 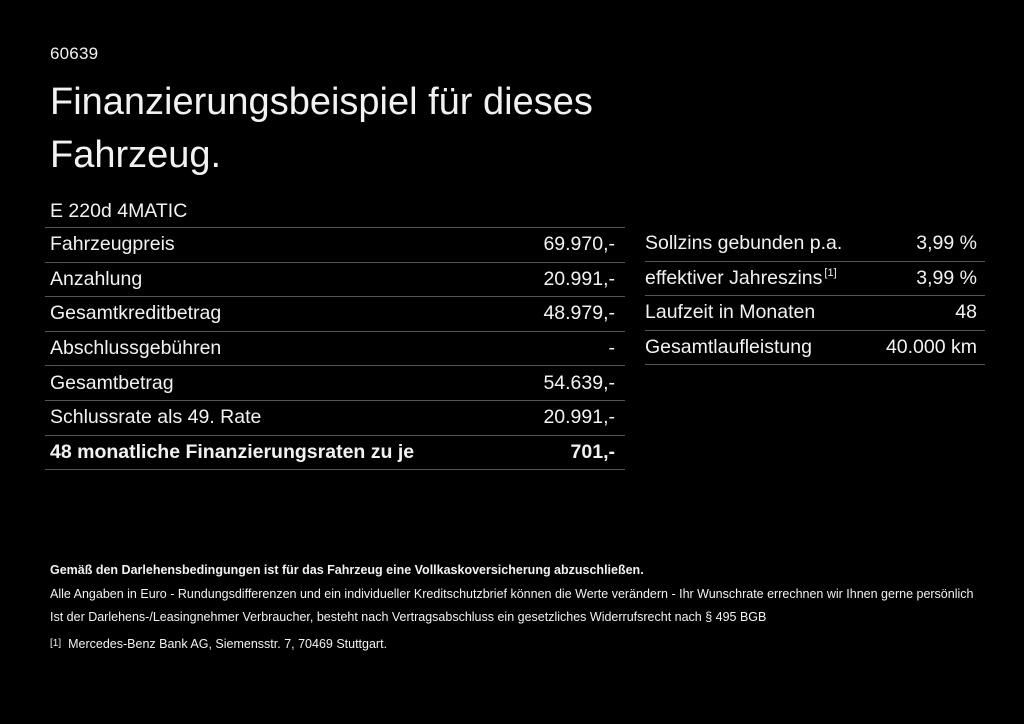 What do you see at coordinates (156, 417) in the screenshot?
I see `row-label: Schlussrate als 49. Rate` at bounding box center [156, 417].